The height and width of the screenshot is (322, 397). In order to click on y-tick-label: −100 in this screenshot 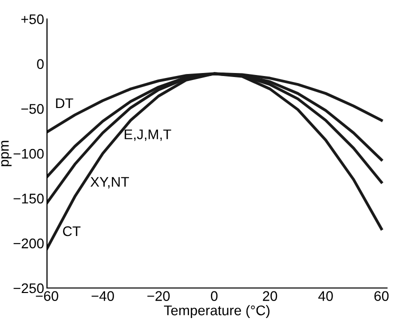, I will do `click(29, 153)`.